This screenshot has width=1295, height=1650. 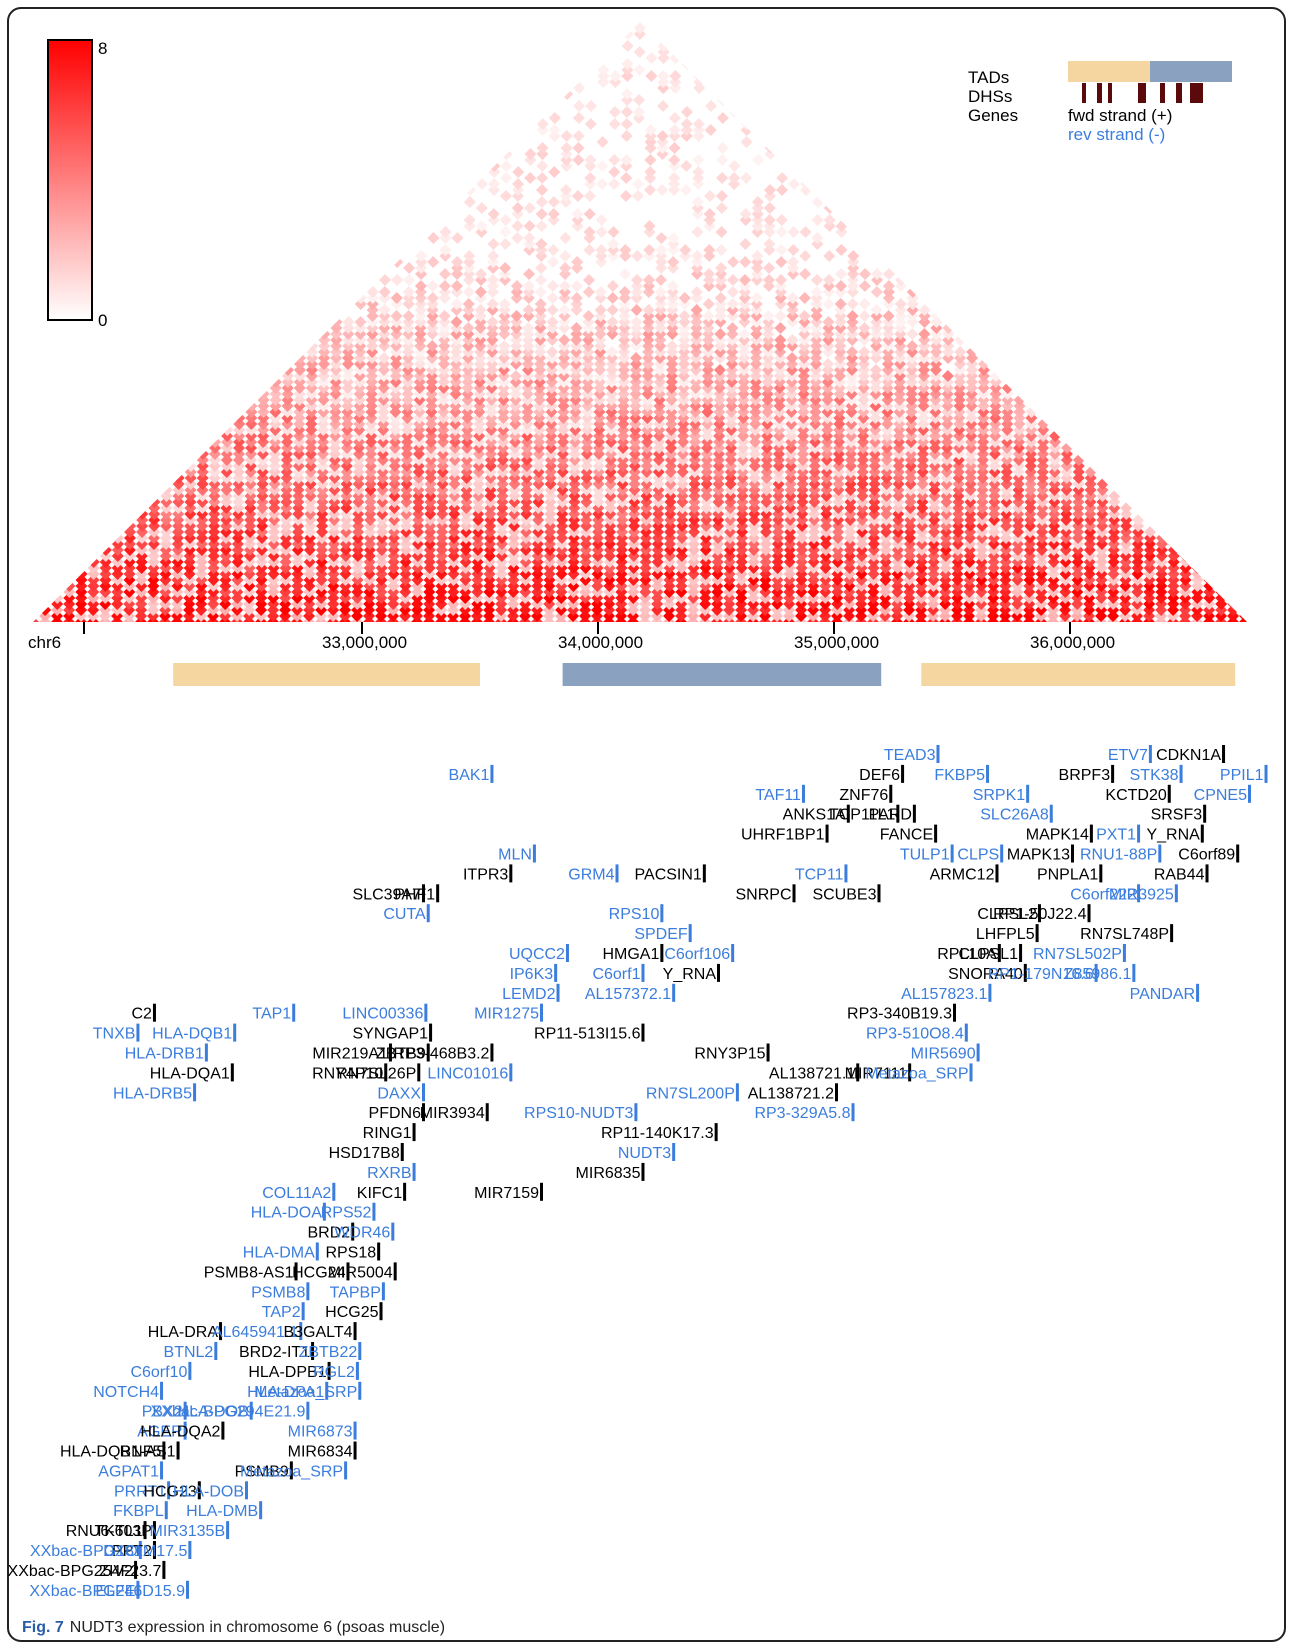 What do you see at coordinates (152, 1093) in the screenshot?
I see `gene-label: HLA-DRB5` at bounding box center [152, 1093].